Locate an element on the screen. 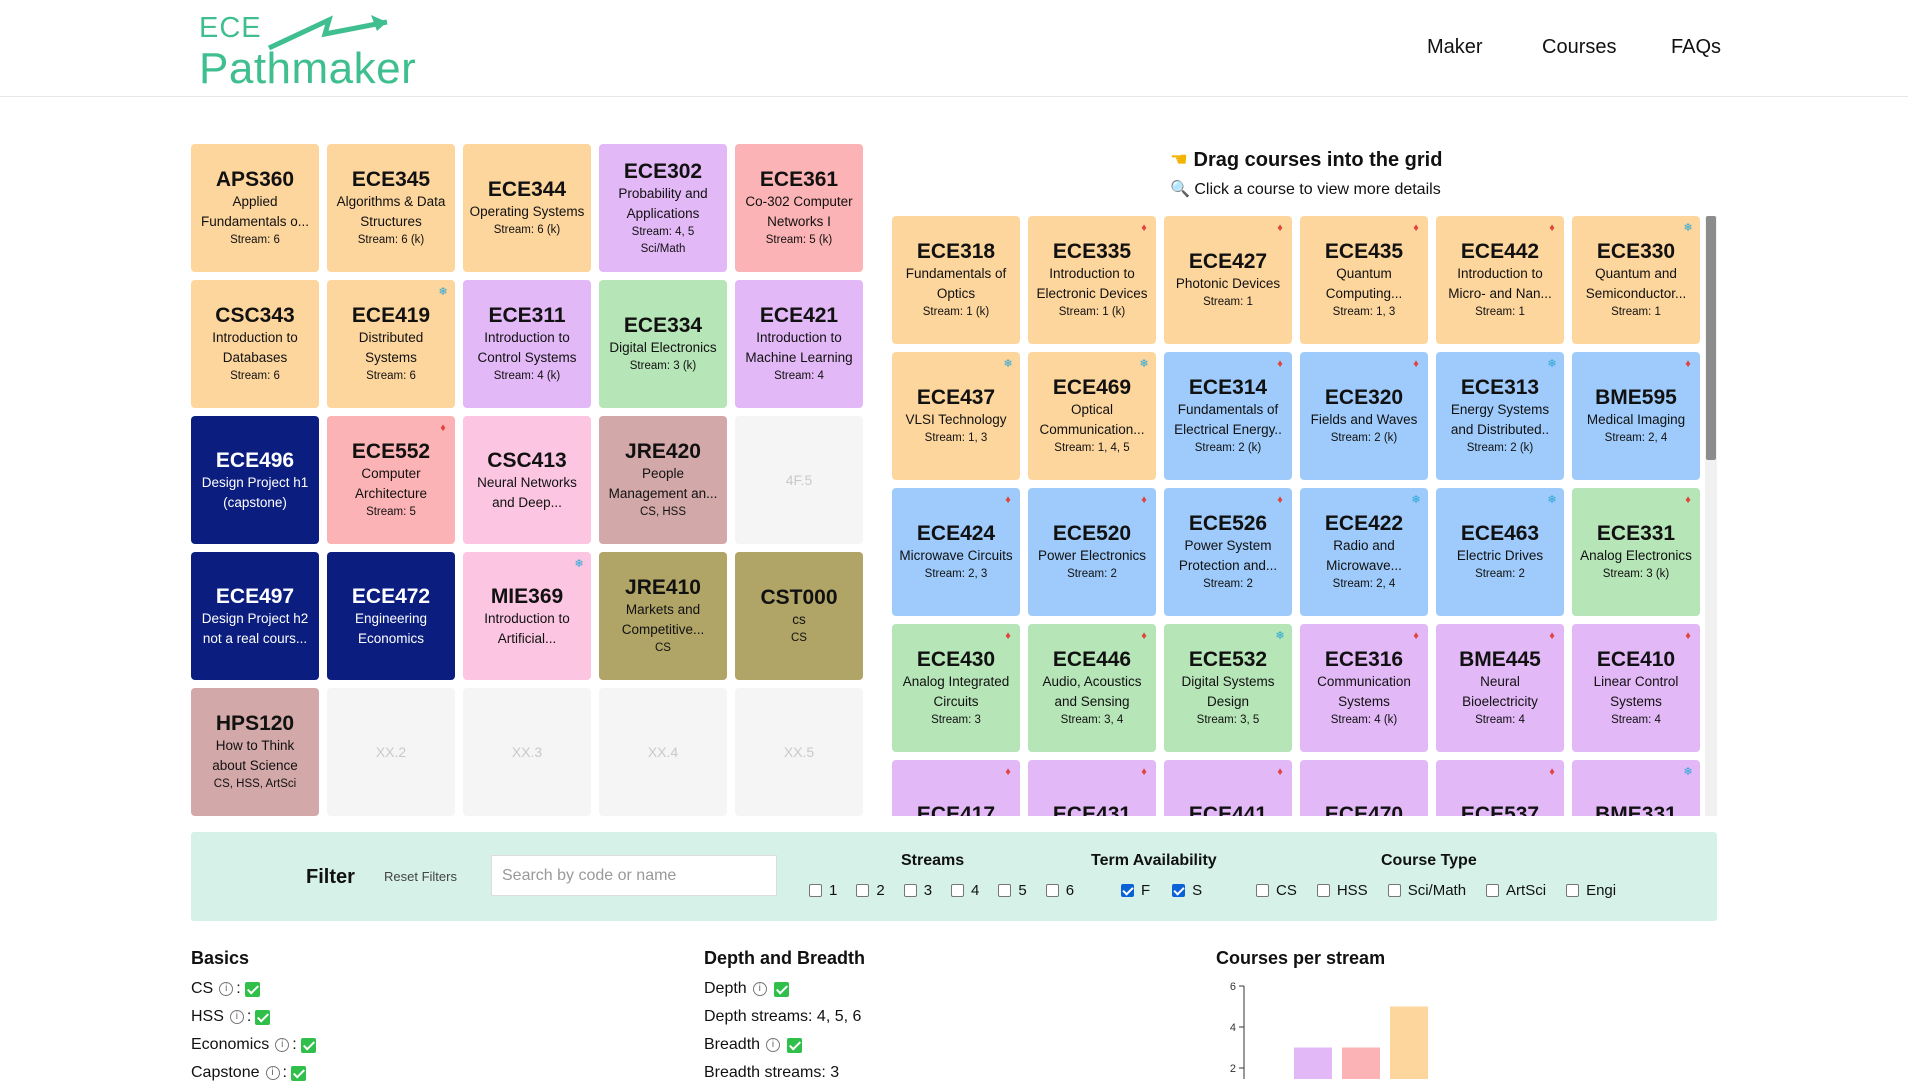 This screenshot has height=1082, width=1908. course-card: ECE410 Linear Control Systems Stream: 4 ♦ is located at coordinates (1636, 688).